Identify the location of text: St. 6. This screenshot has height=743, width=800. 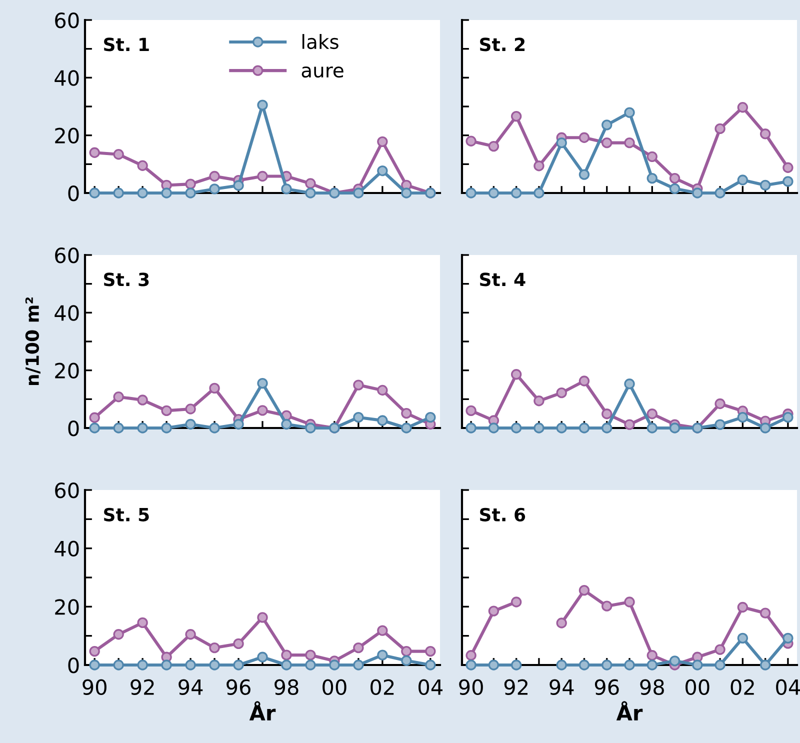
(503, 515).